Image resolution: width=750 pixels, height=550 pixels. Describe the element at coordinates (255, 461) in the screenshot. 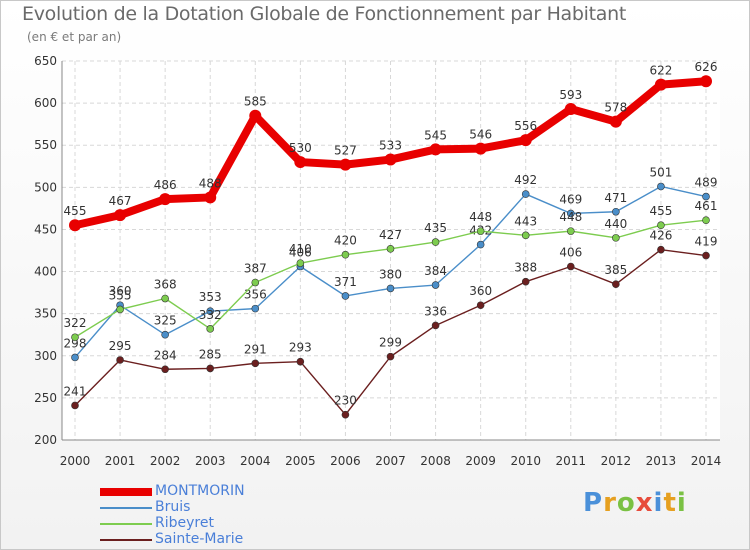

I see `x-tick-label: 2004` at that location.